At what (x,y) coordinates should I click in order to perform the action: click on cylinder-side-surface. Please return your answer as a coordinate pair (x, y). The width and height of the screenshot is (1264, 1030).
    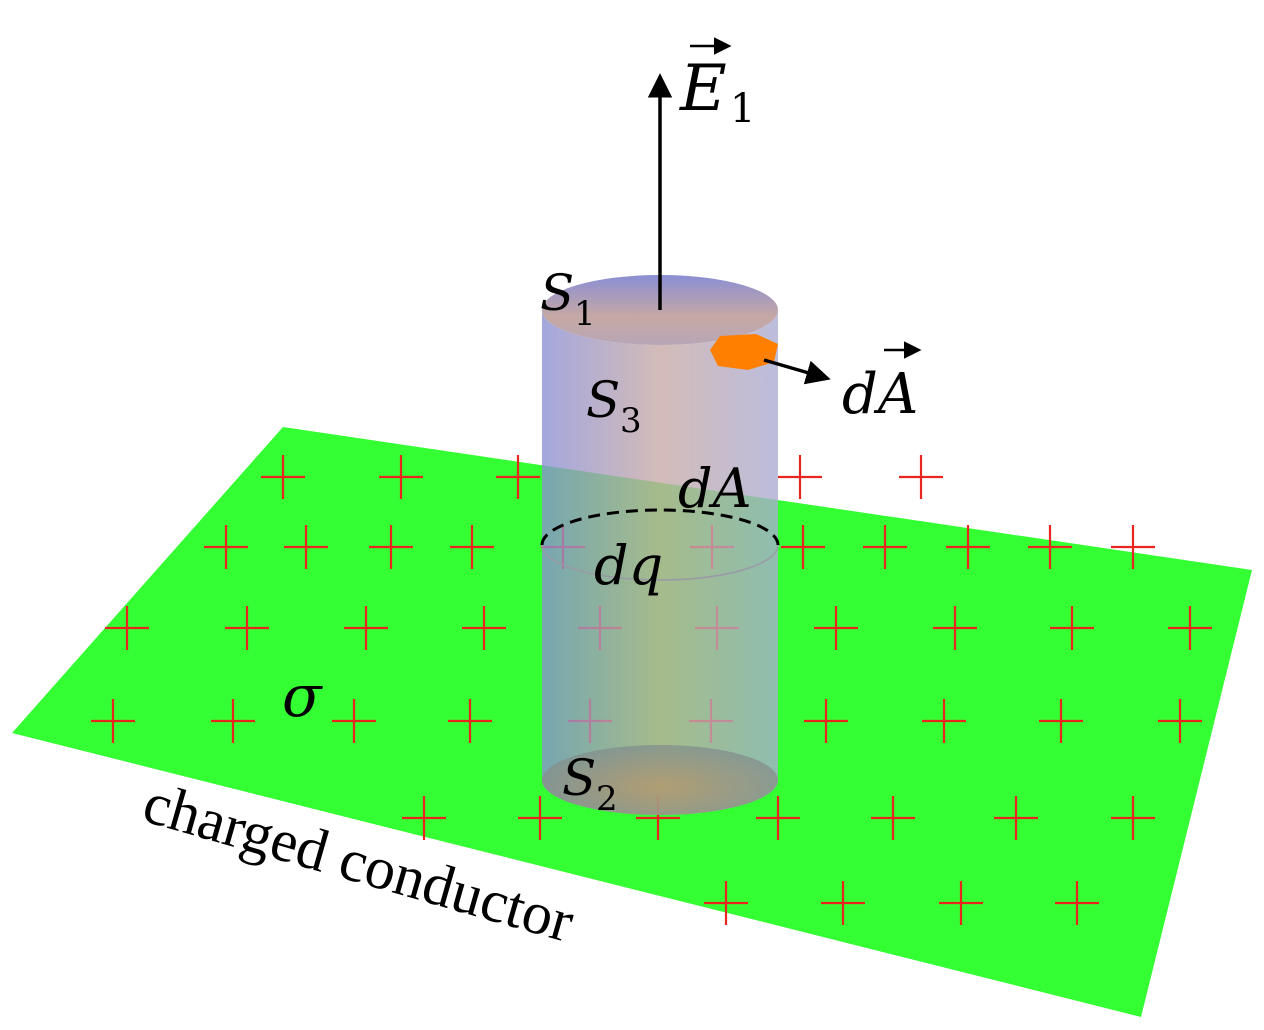
    Looking at the image, I should click on (660, 562).